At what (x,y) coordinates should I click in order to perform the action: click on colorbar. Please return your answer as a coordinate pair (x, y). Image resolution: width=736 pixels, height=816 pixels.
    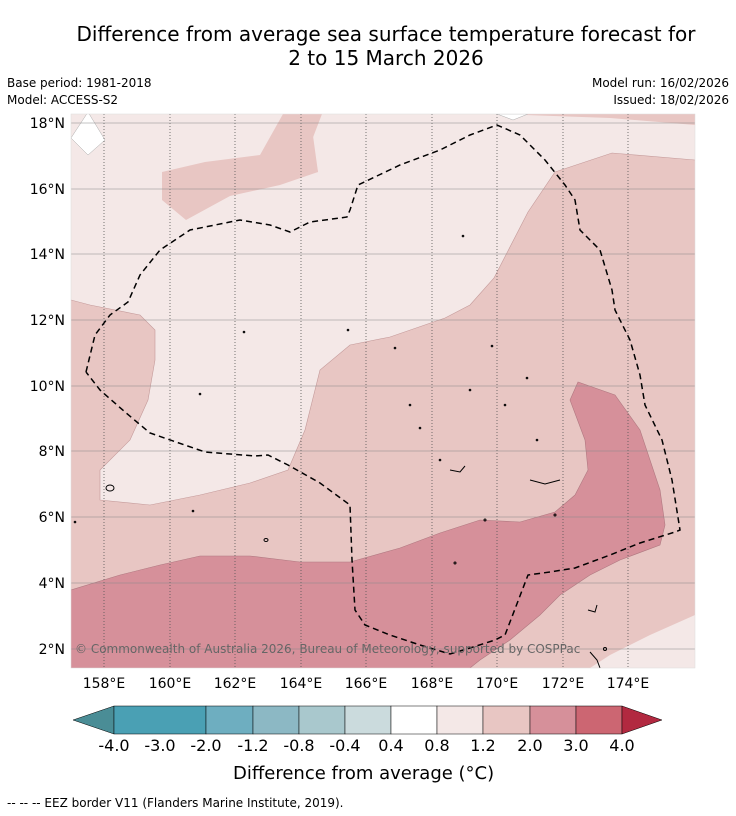
    Looking at the image, I should click on (367, 720).